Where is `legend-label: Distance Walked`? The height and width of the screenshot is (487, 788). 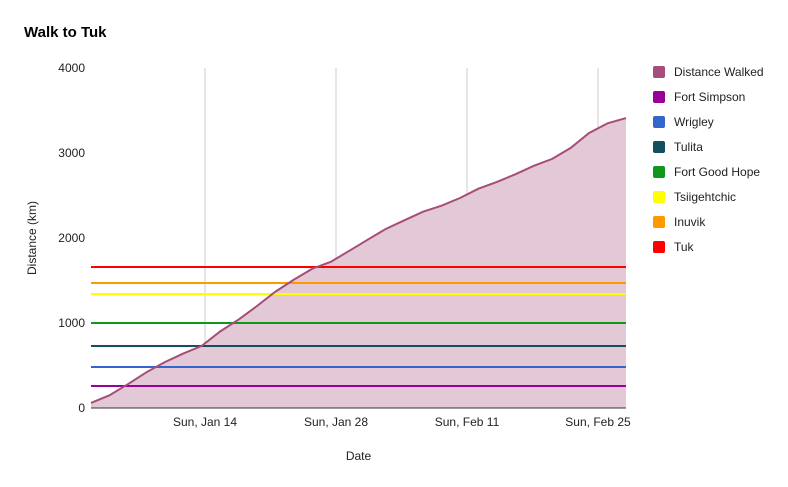 legend-label: Distance Walked is located at coordinates (719, 71).